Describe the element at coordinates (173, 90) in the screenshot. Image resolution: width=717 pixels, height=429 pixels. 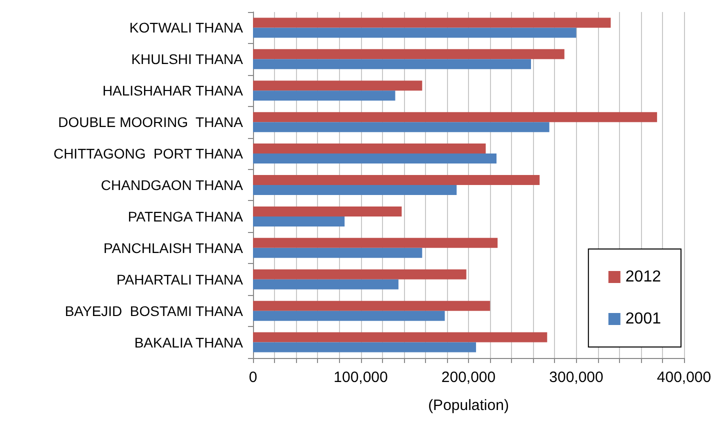
I see `y-tick-label: HALISHAHAR THANA` at that location.